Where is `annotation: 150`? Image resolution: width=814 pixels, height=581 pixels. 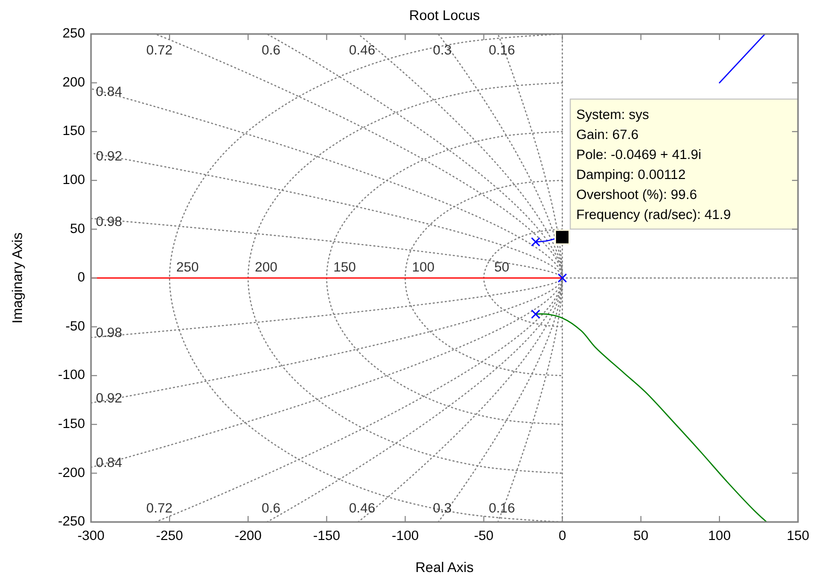
annotation: 150 is located at coordinates (344, 267).